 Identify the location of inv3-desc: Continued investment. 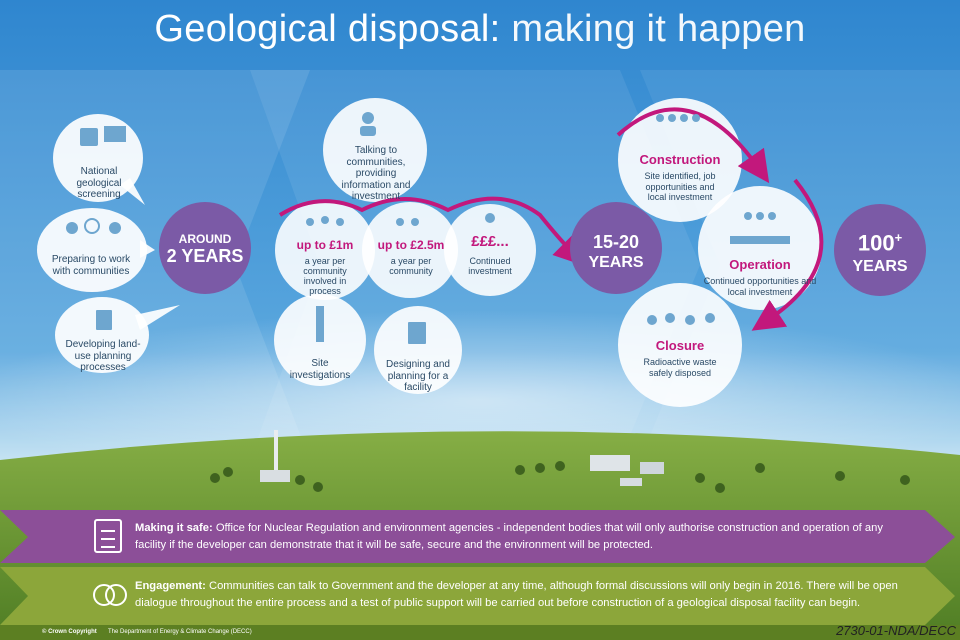
(490, 266).